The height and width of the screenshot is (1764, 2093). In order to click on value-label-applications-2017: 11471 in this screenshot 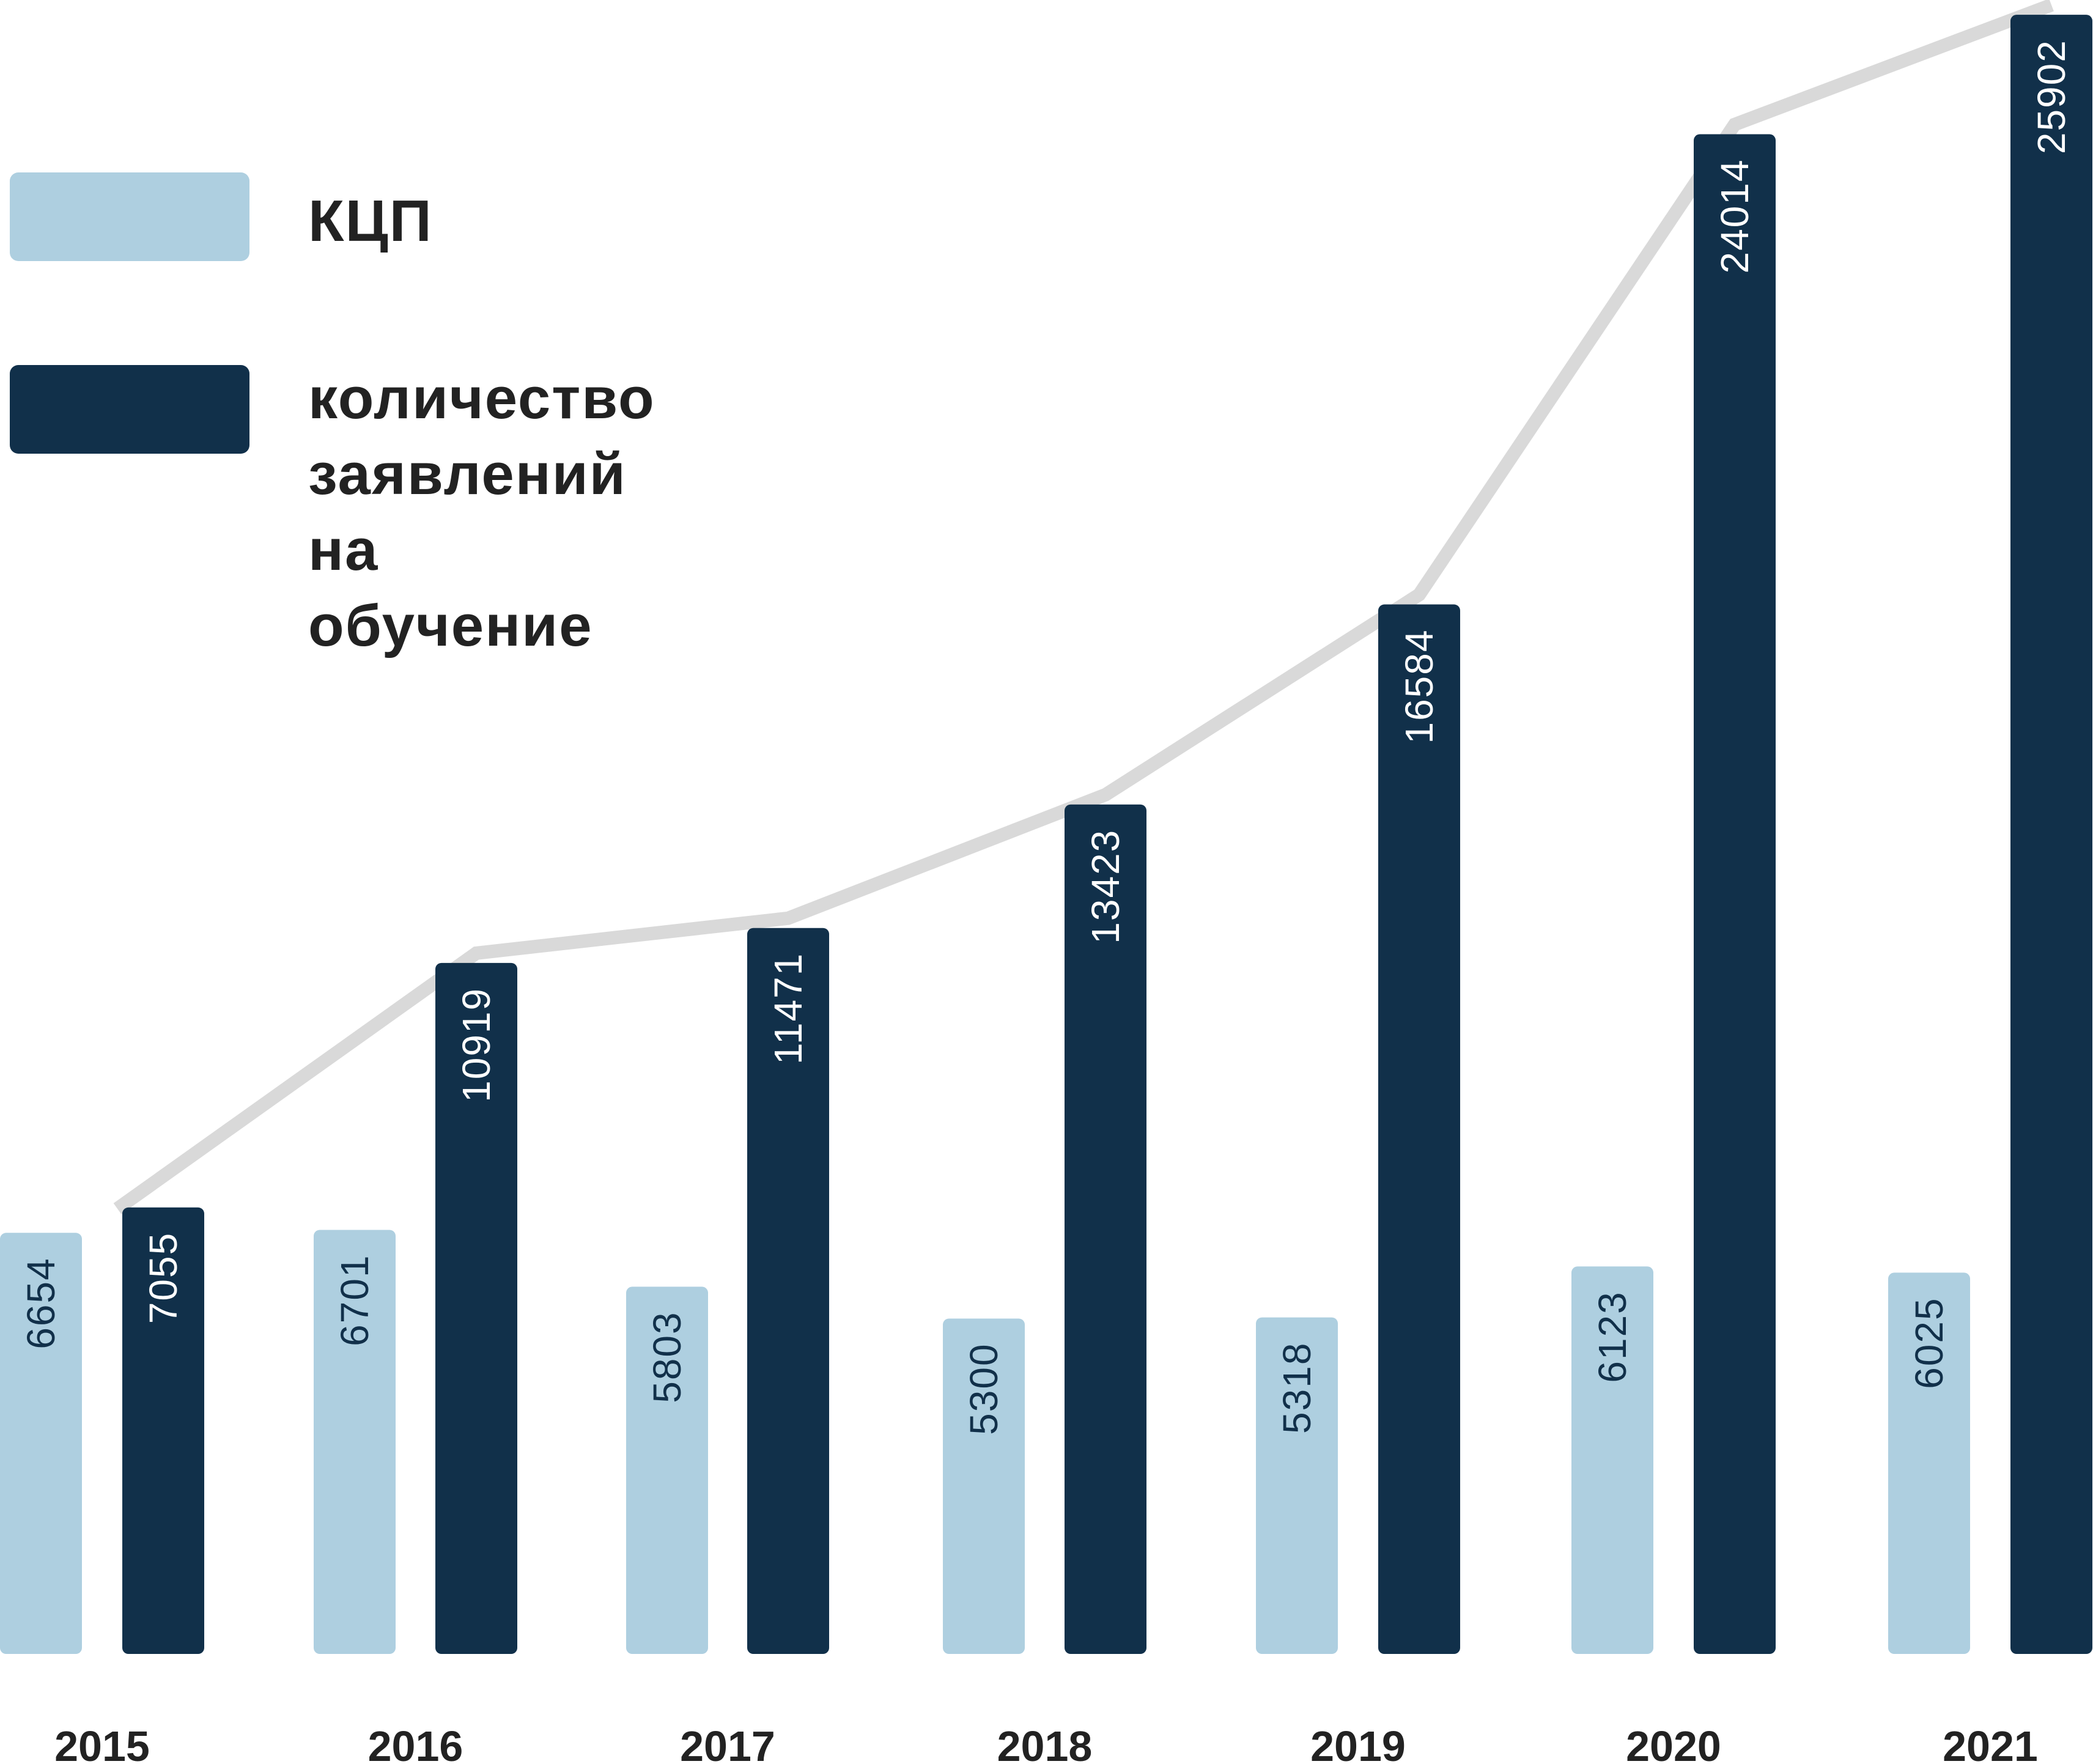, I will do `click(788, 1009)`.